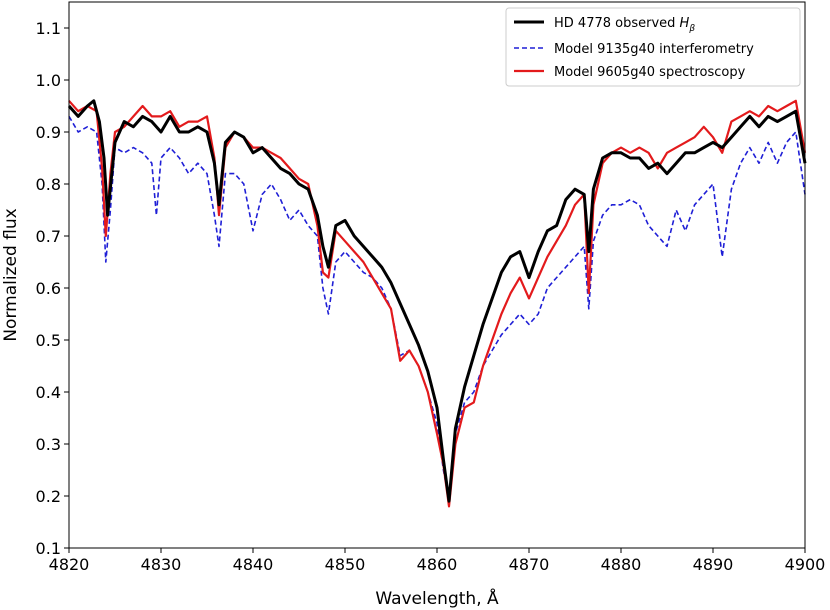 The height and width of the screenshot is (610, 830). What do you see at coordinates (48, 28) in the screenshot?
I see `y-tick-label: 1.1` at bounding box center [48, 28].